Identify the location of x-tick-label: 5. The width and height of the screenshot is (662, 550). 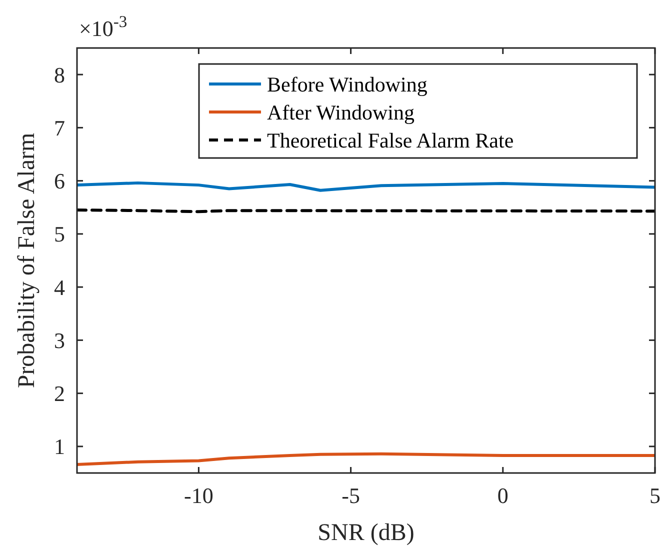
(655, 495).